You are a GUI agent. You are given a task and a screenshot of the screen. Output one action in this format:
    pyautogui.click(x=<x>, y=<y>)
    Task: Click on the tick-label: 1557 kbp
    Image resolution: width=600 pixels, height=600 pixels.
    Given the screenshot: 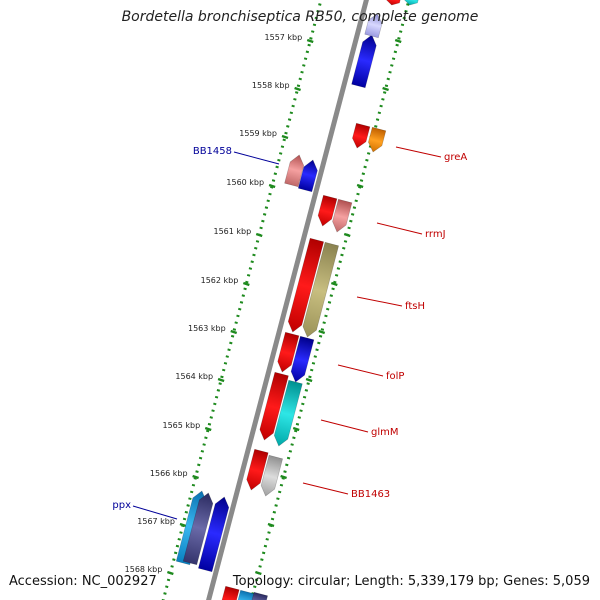 What is the action you would take?
    pyautogui.click(x=284, y=37)
    